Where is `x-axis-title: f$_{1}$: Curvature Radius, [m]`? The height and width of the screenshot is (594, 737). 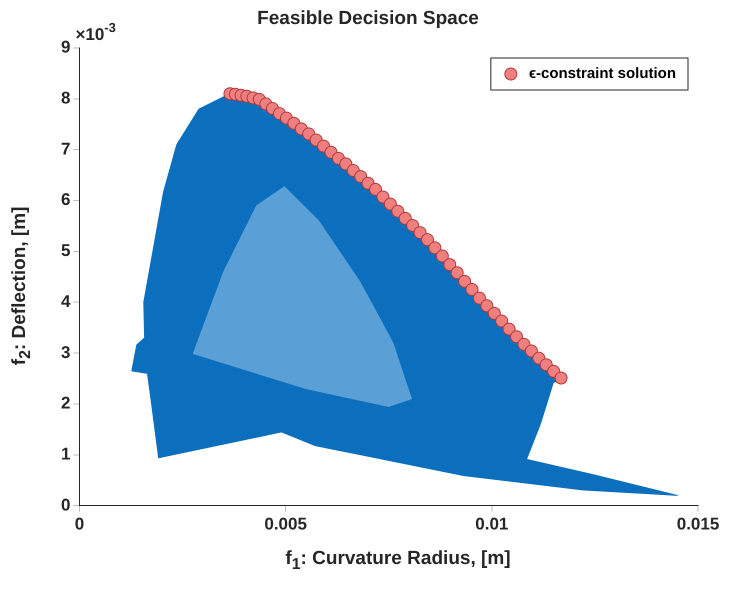
x-axis-title: f$_{1}$: Curvature Radius, [m] is located at coordinates (398, 561).